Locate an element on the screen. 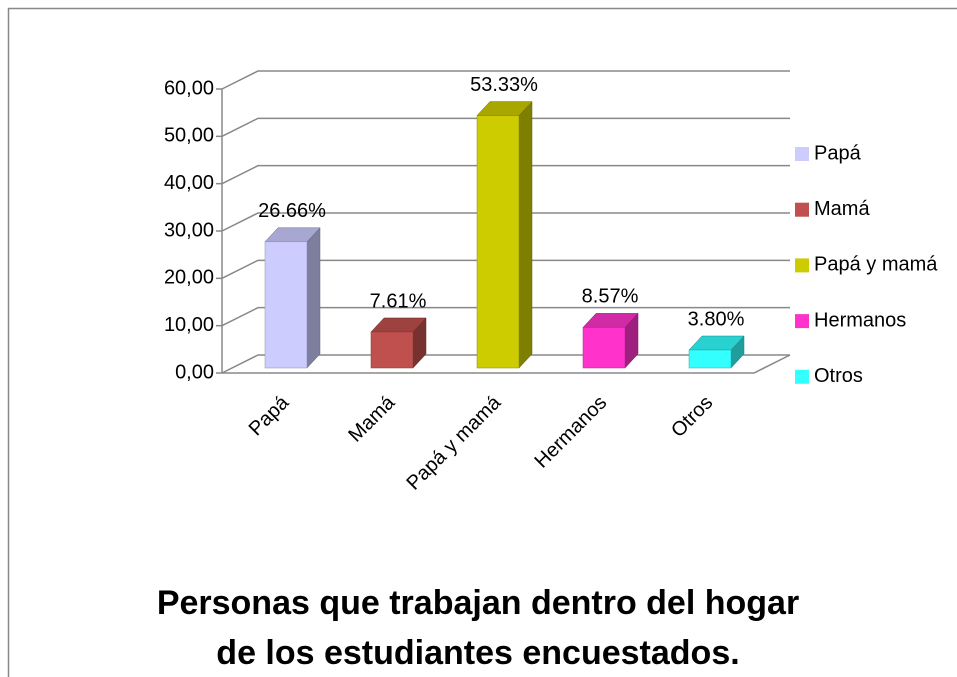  chart-title: Personas que trabajan dentro del hogar is located at coordinates (478, 603).